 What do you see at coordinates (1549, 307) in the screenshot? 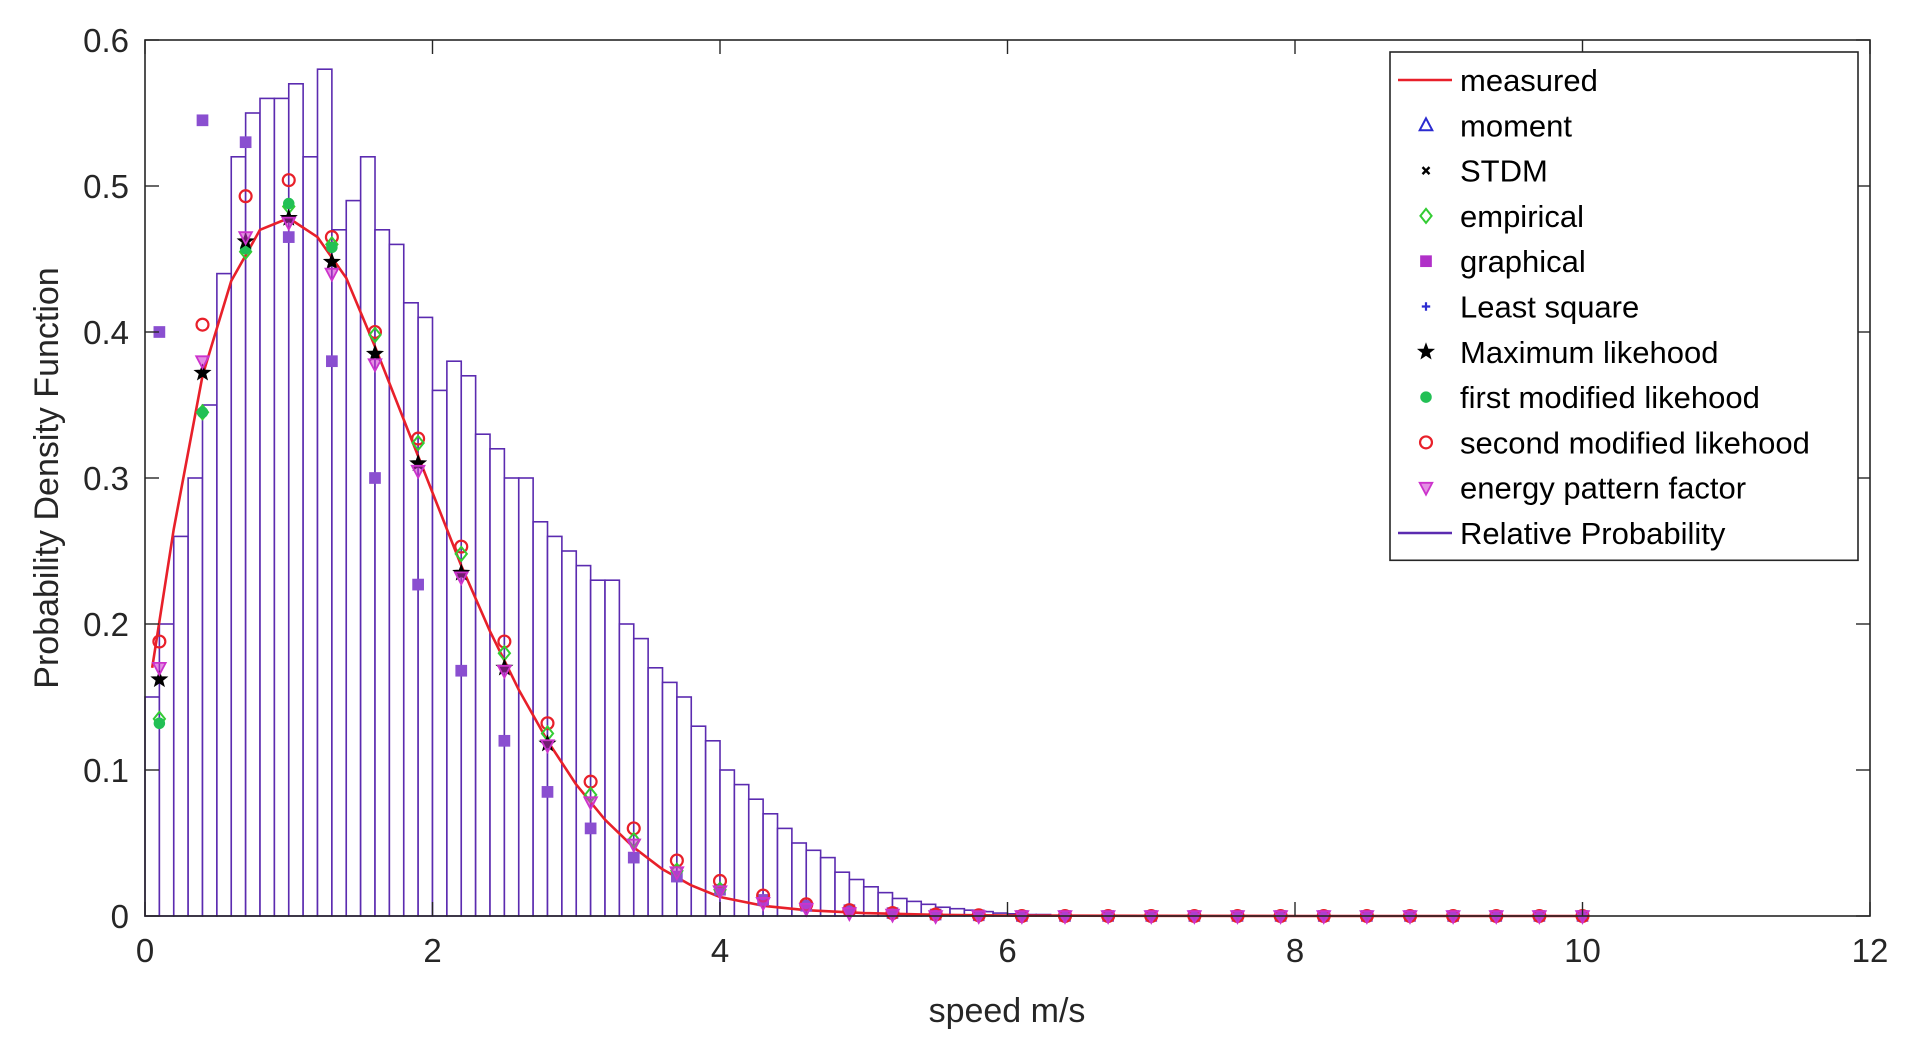
I see `legend-label: Least square` at bounding box center [1549, 307].